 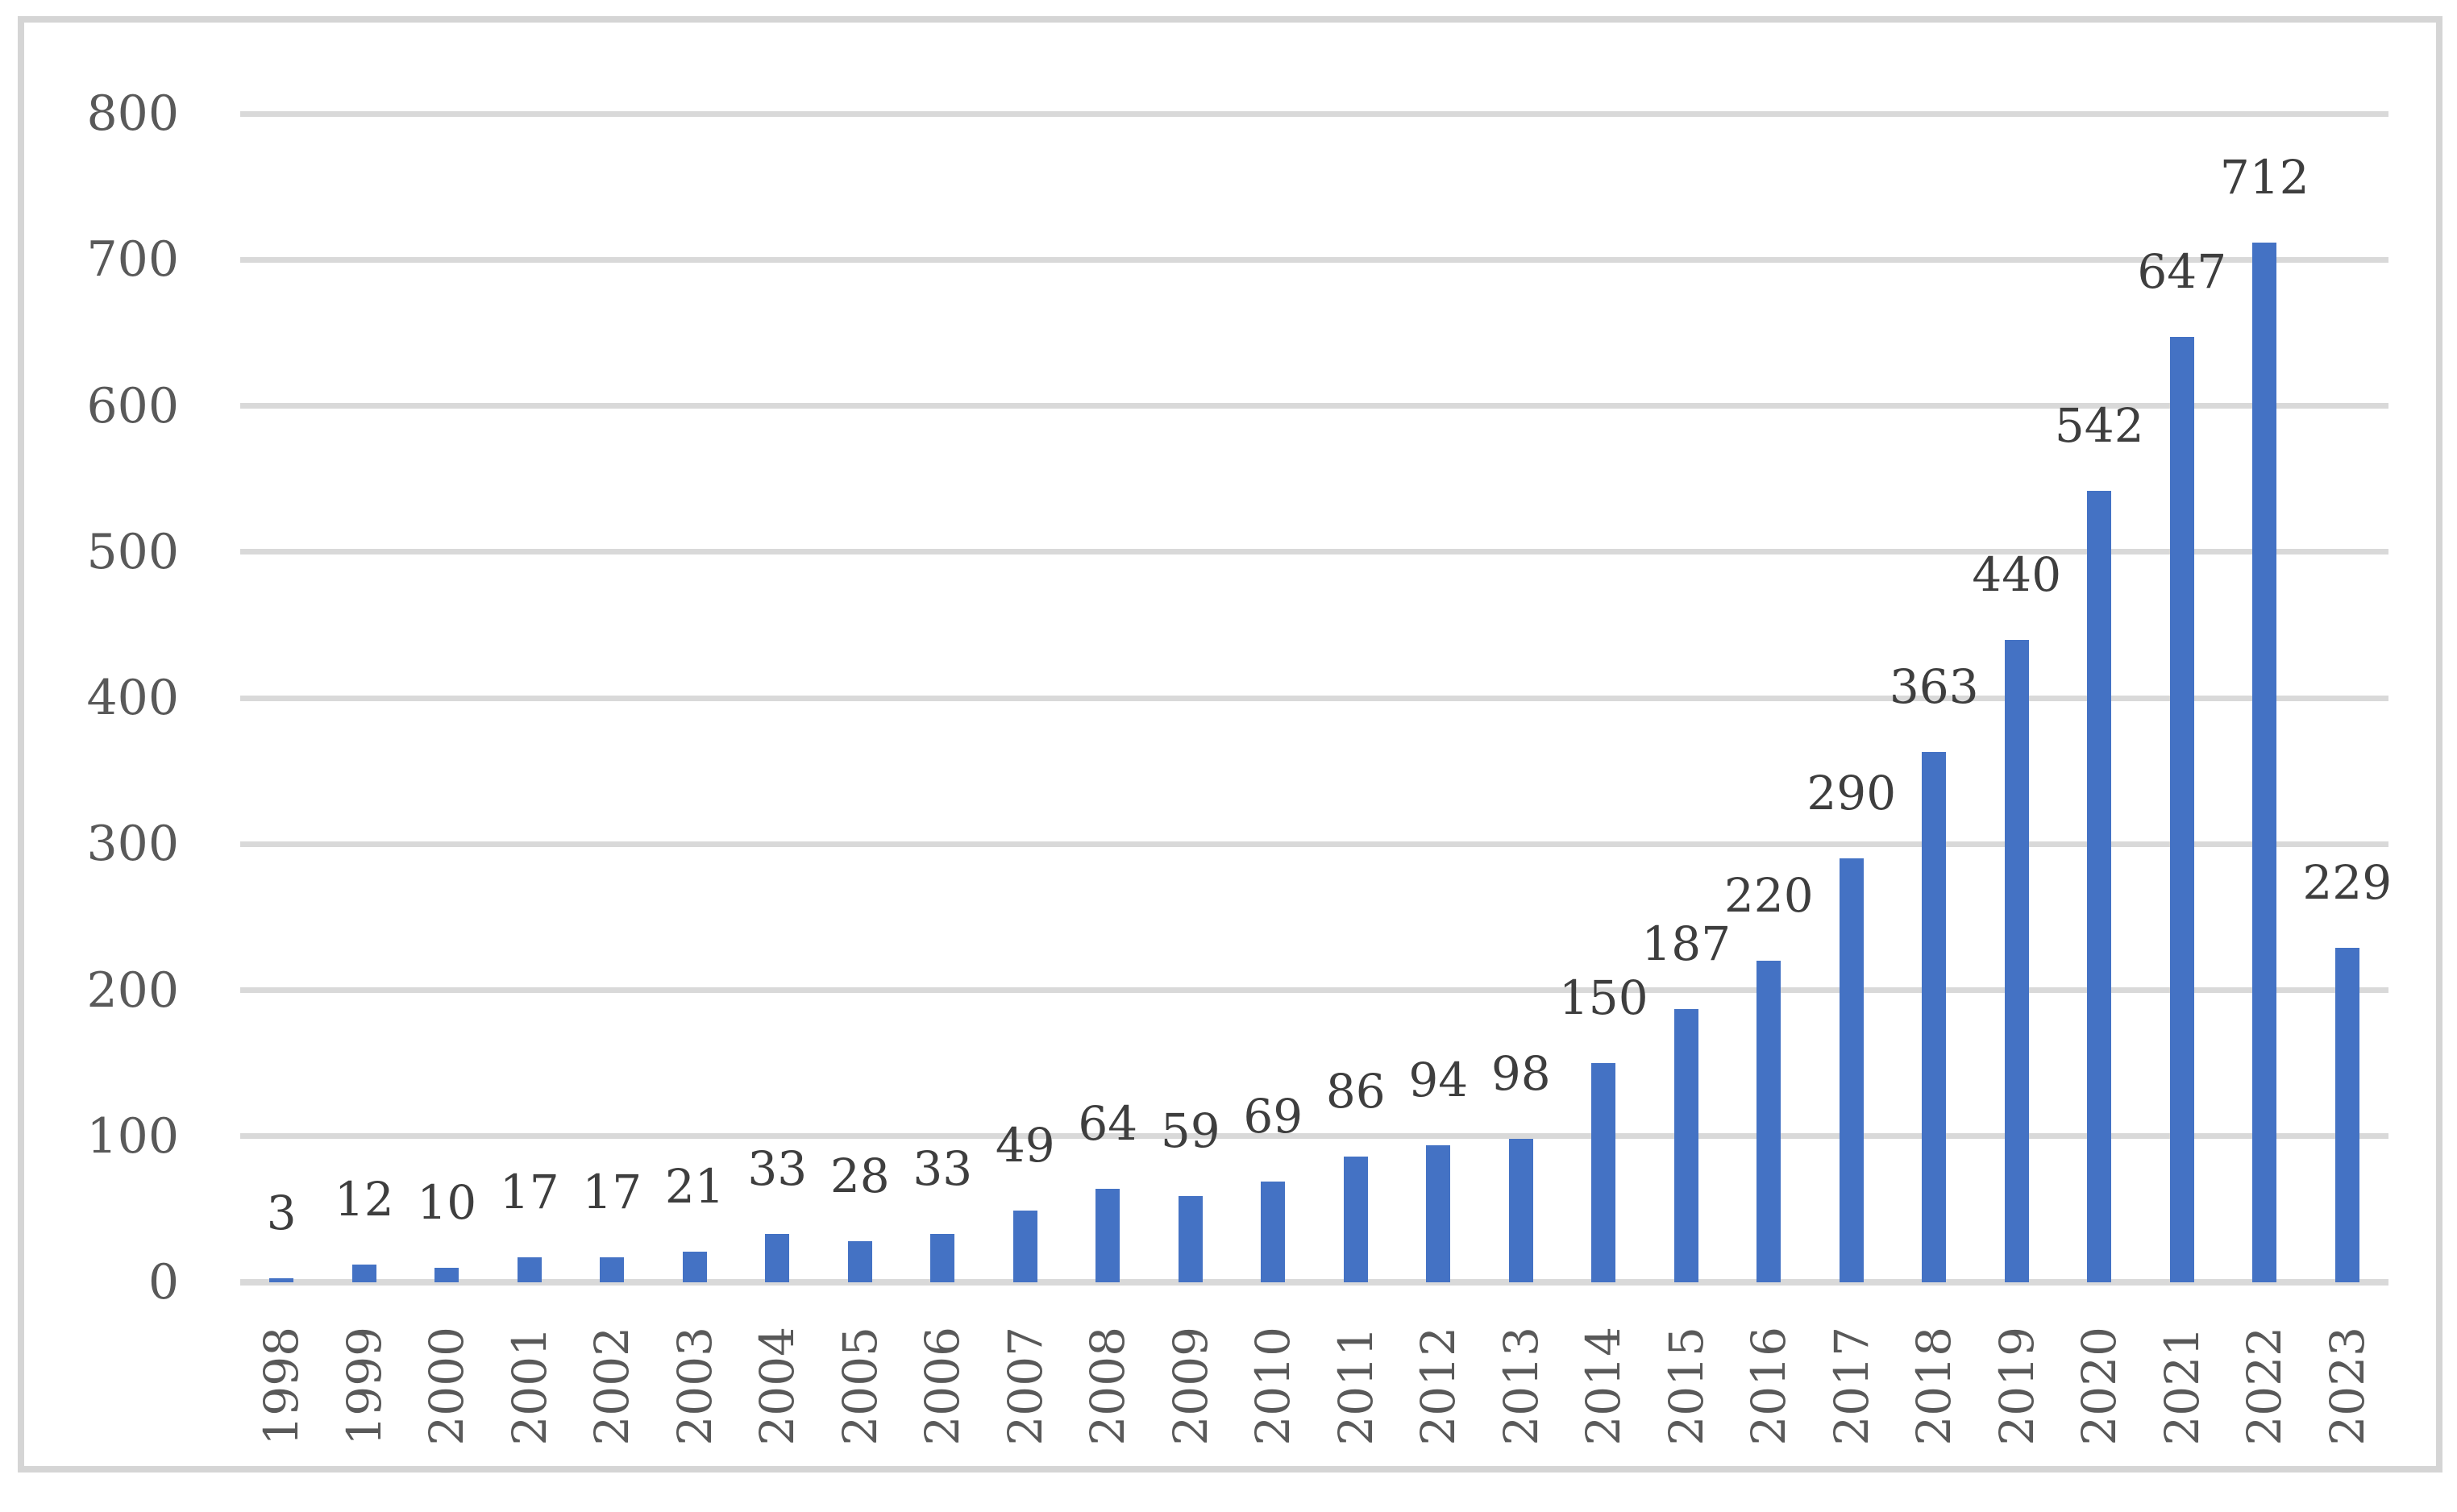 What do you see at coordinates (777, 1169) in the screenshot?
I see `data-label-2004: 33` at bounding box center [777, 1169].